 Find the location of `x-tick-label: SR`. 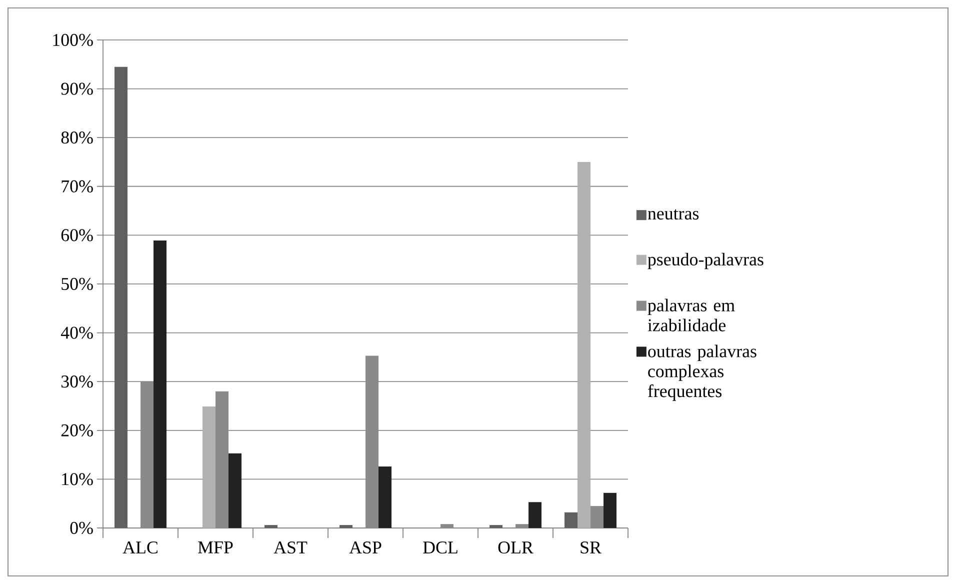

x-tick-label: SR is located at coordinates (591, 548).